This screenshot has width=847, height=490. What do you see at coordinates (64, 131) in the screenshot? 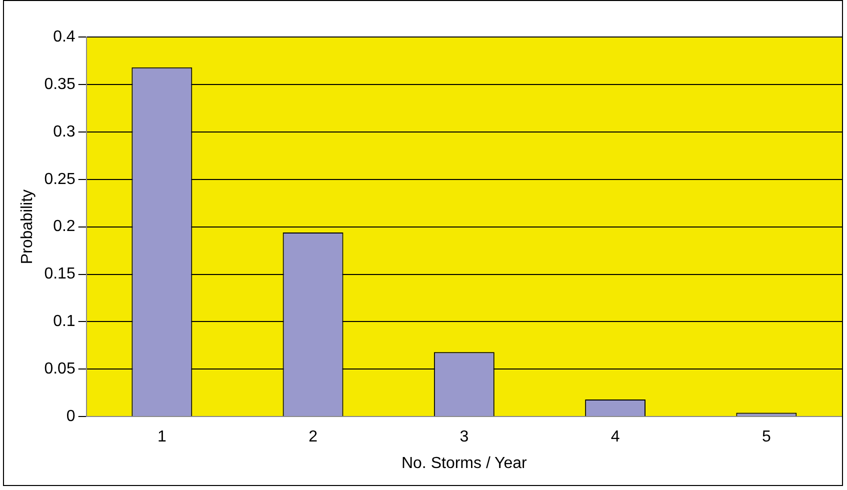
I see `y-tick-label: 0.3` at bounding box center [64, 131].